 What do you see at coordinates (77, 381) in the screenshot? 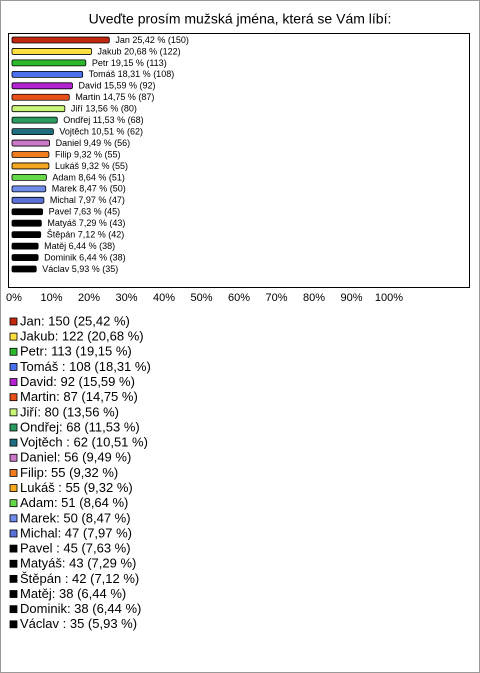
I see `legend-label: David: 92 (15,59 %)` at bounding box center [77, 381].